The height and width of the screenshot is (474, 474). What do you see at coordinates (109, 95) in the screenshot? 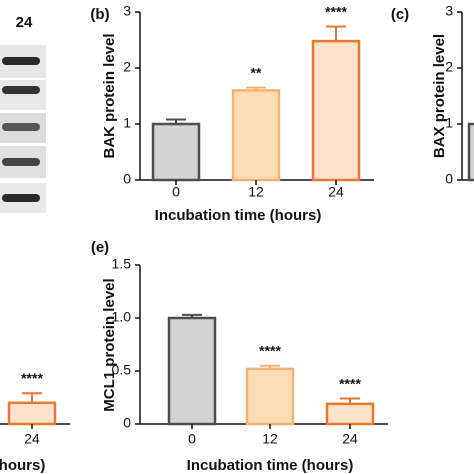
I see `y-axis-title: BAK protein level` at bounding box center [109, 95].